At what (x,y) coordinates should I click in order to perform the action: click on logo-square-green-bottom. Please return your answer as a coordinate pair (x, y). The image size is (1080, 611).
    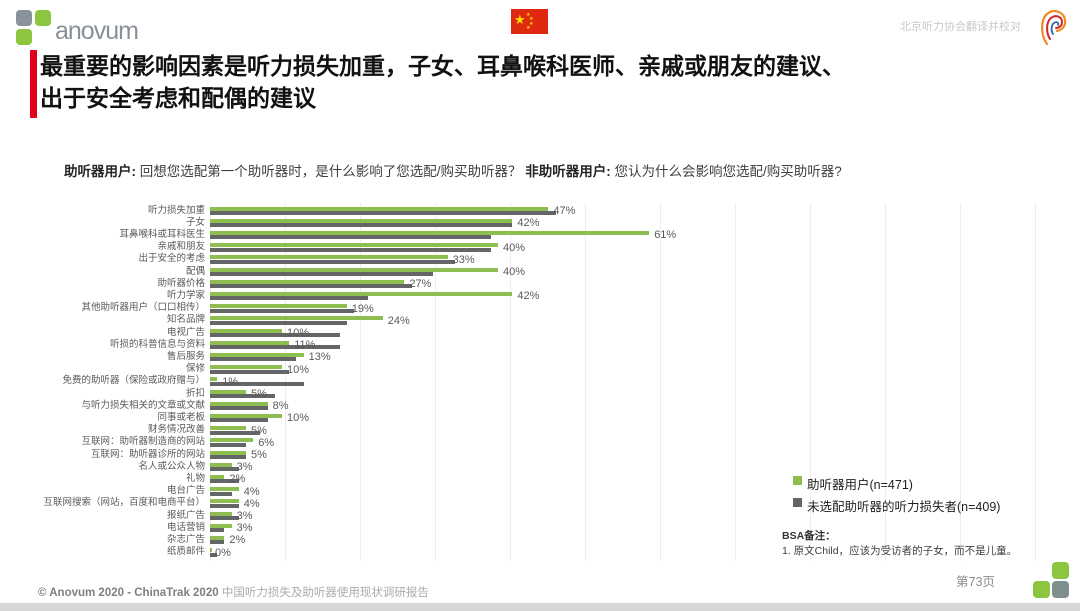
    Looking at the image, I should click on (24, 37).